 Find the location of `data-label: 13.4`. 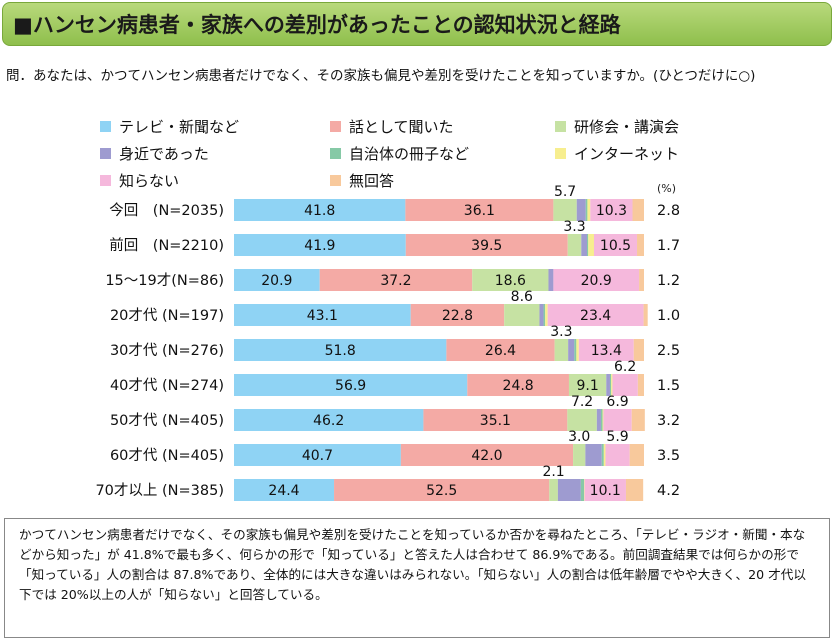

data-label: 13.4 is located at coordinates (606, 351).